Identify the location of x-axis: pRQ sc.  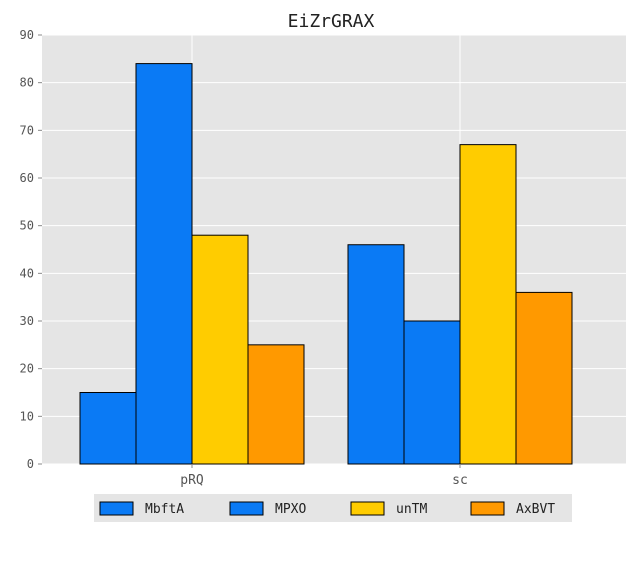
(324, 476).